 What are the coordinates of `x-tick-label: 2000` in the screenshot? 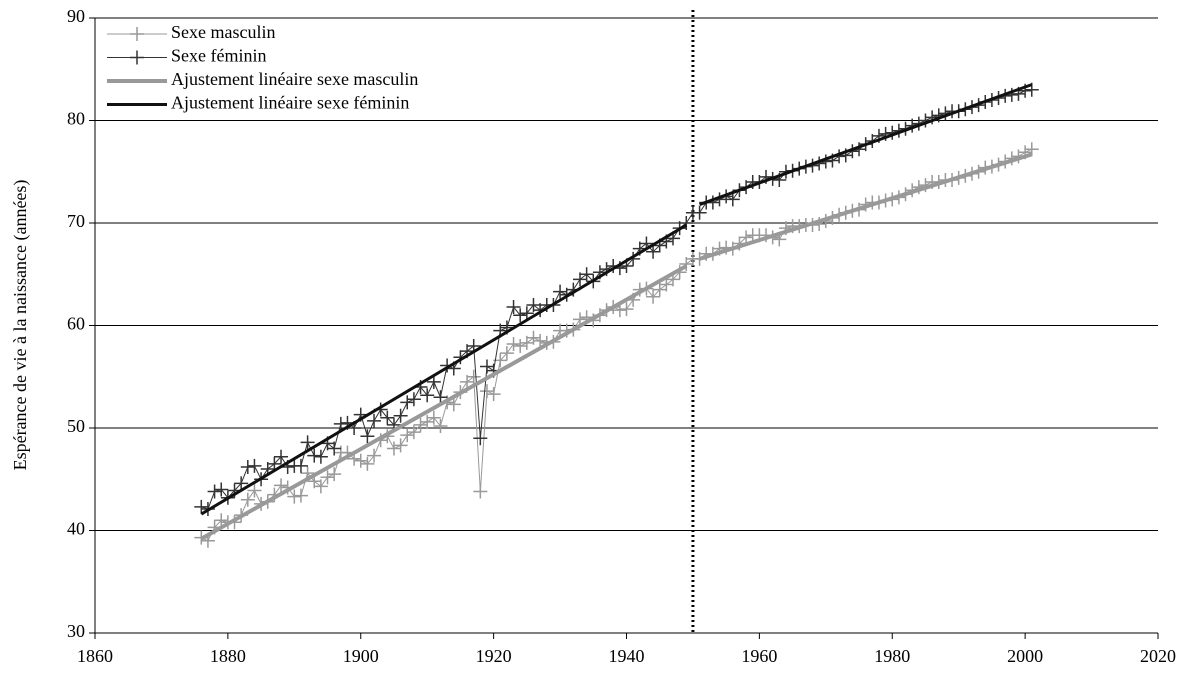 It's located at (1025, 656).